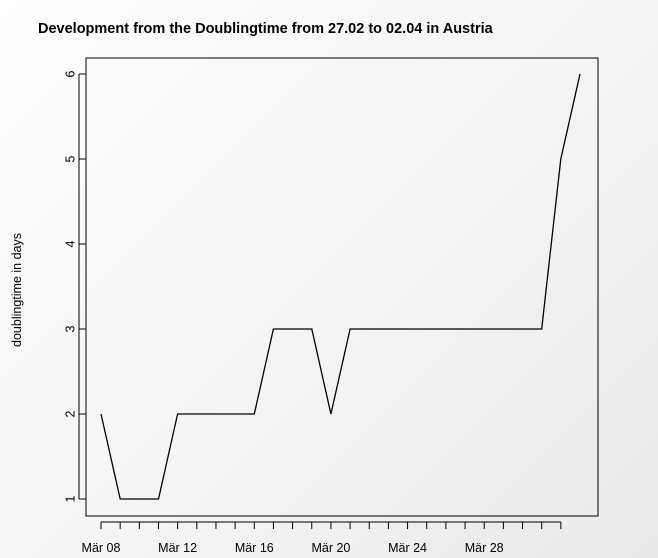 This screenshot has width=658, height=558. I want to click on x-tick-label: Mär 20, so click(330, 548).